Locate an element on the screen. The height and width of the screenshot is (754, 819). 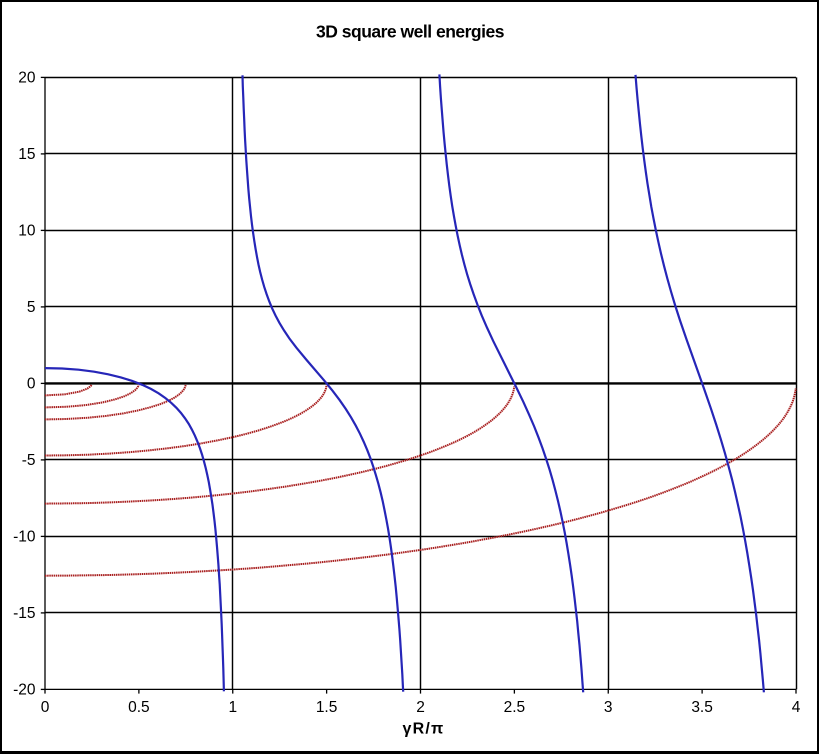
svg-text: 2 is located at coordinates (420, 707).